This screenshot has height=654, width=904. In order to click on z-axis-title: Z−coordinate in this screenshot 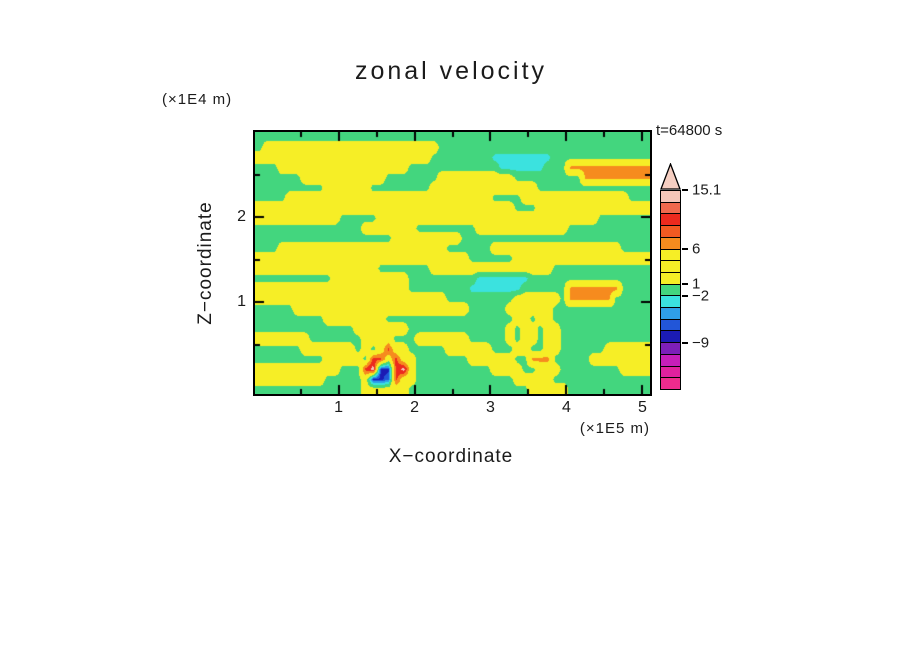, I will do `click(205, 263)`.